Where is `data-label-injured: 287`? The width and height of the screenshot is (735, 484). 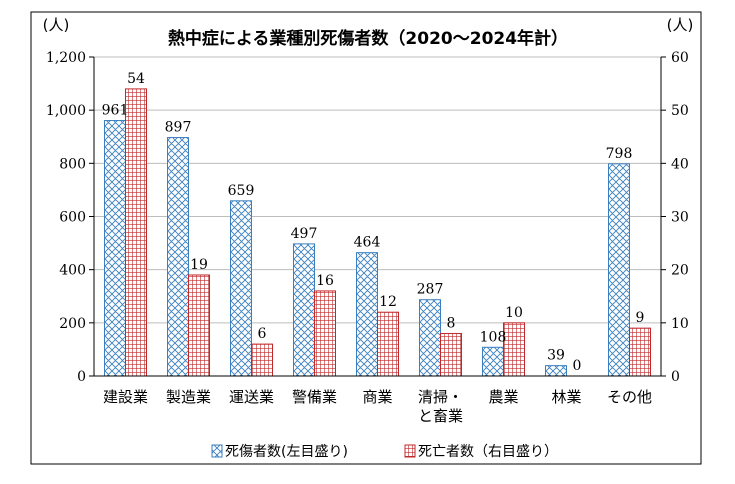 data-label-injured: 287 is located at coordinates (430, 290).